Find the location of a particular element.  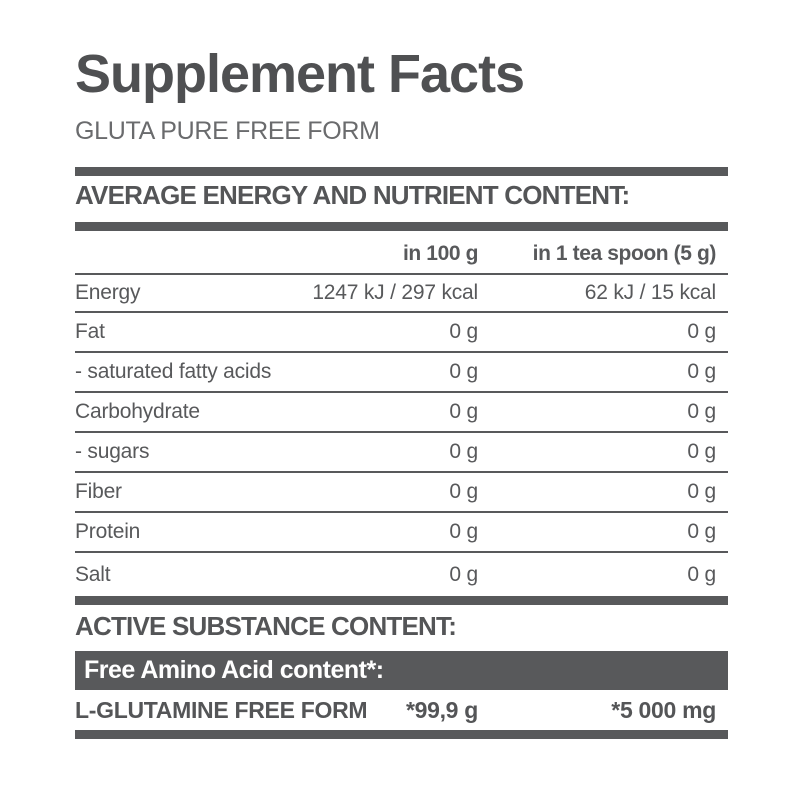

active-value-per-100g: *99,9 g is located at coordinates (441, 709).